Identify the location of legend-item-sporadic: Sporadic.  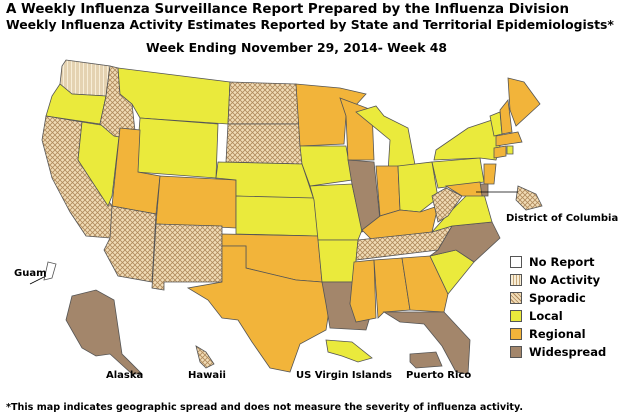
(558, 298).